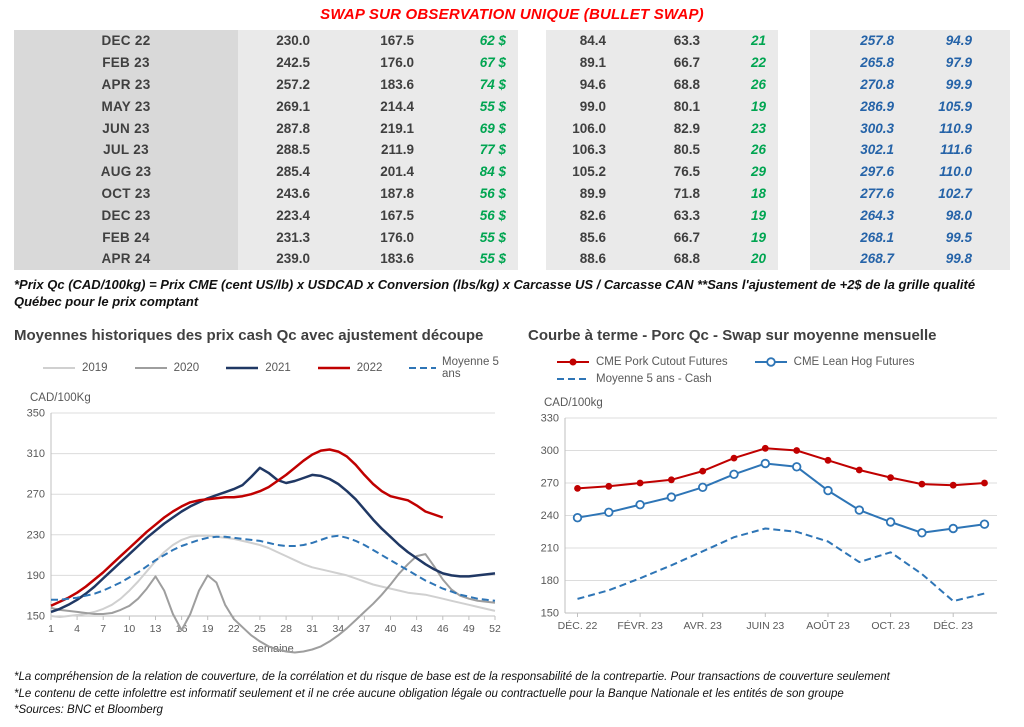 The height and width of the screenshot is (727, 1024). Describe the element at coordinates (665, 258) in the screenshot. I see `value-cell: 68.8` at that location.